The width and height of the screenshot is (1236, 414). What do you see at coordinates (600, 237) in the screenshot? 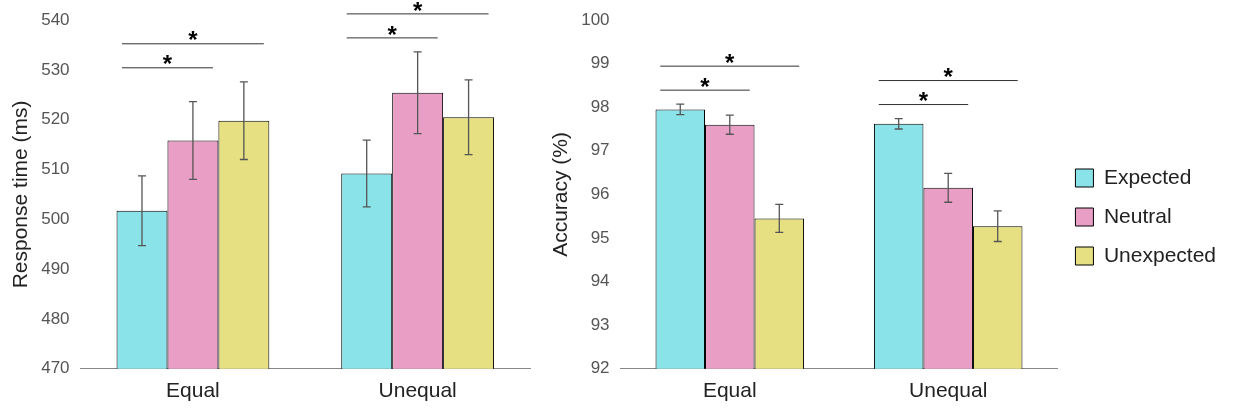
I see `y-tick-label: 95` at bounding box center [600, 237].